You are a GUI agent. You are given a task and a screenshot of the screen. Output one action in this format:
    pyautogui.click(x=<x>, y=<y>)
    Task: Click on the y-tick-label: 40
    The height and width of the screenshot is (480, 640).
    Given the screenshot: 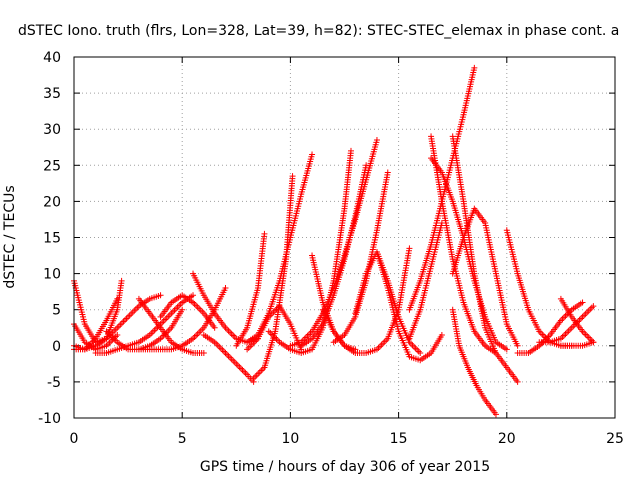 What is the action you would take?
    pyautogui.click(x=52, y=58)
    